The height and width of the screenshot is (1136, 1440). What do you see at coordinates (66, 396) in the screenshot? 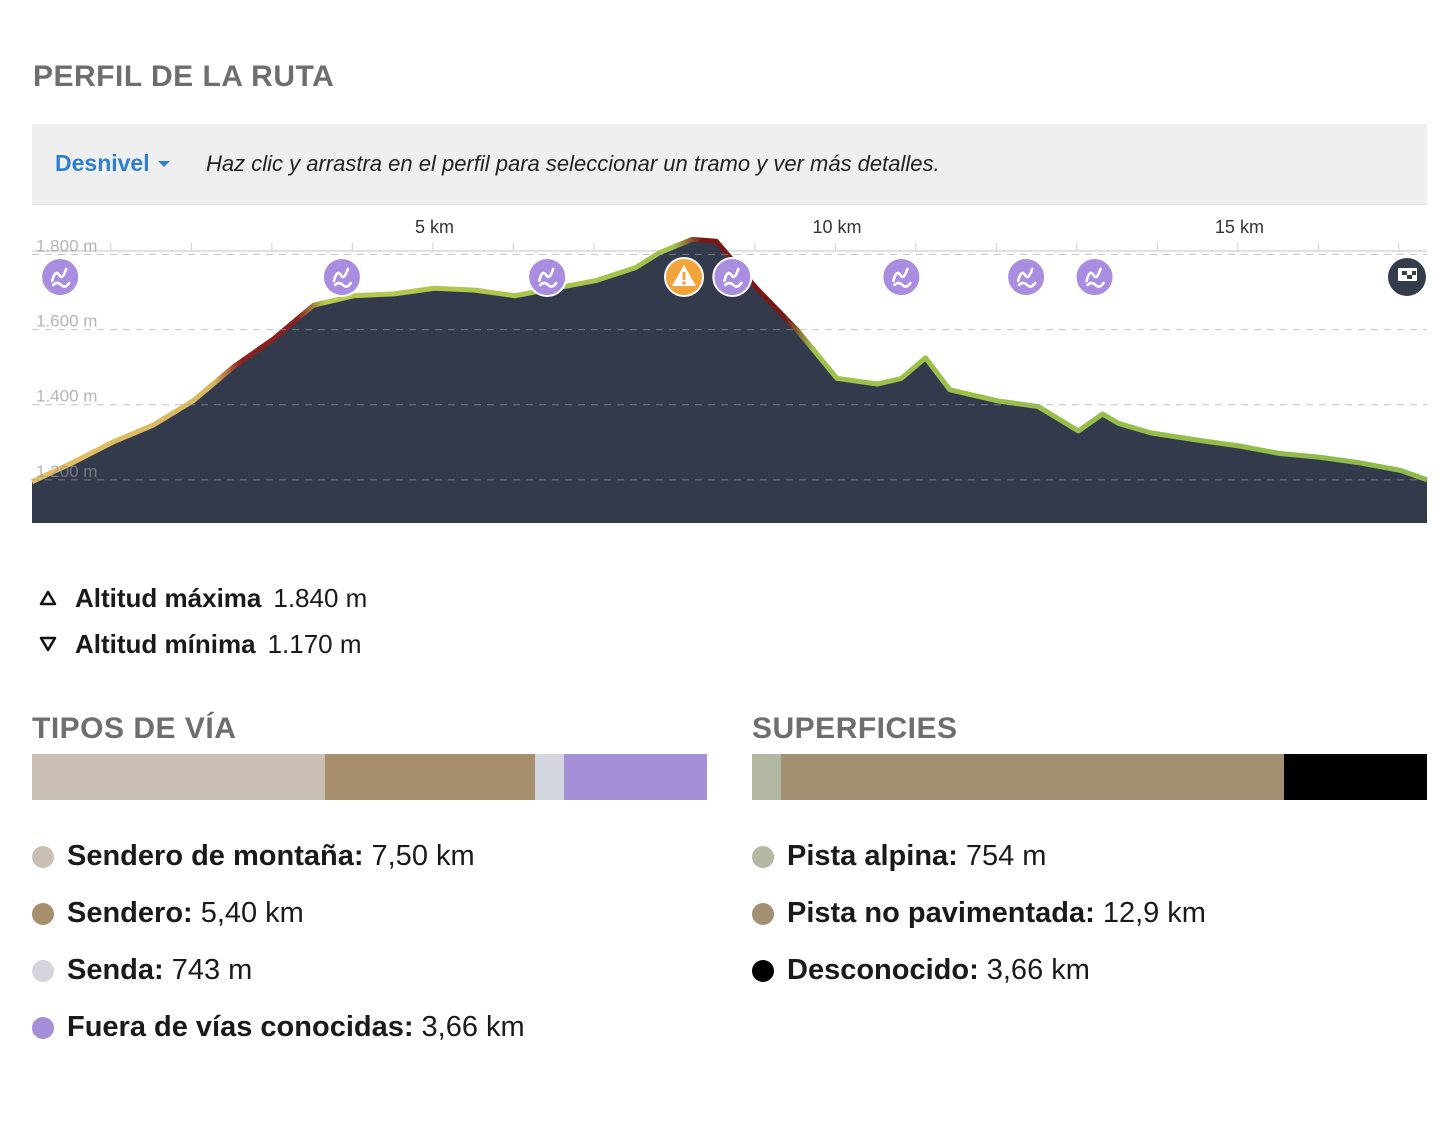
I see `y-tick-label: 1.400 m` at bounding box center [66, 396].